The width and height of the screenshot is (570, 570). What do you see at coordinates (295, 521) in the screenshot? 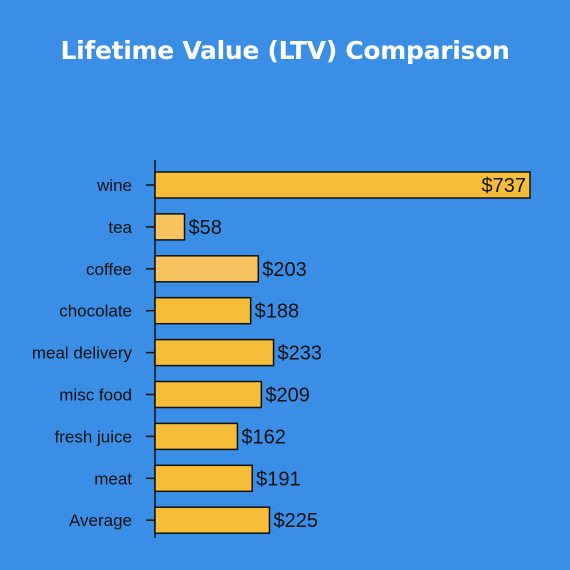
I see `value-label-average: $225` at bounding box center [295, 521].